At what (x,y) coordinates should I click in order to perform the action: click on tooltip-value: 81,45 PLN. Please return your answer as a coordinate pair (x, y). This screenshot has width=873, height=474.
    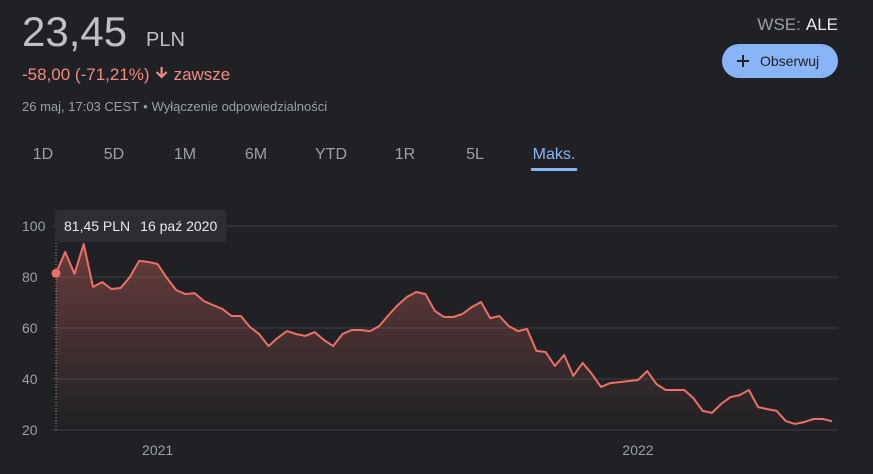
    Looking at the image, I should click on (97, 226).